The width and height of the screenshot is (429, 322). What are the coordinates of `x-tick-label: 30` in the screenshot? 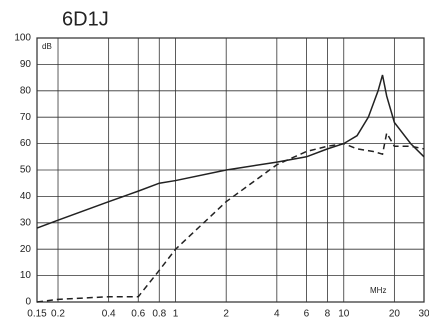 It's located at (423, 314).